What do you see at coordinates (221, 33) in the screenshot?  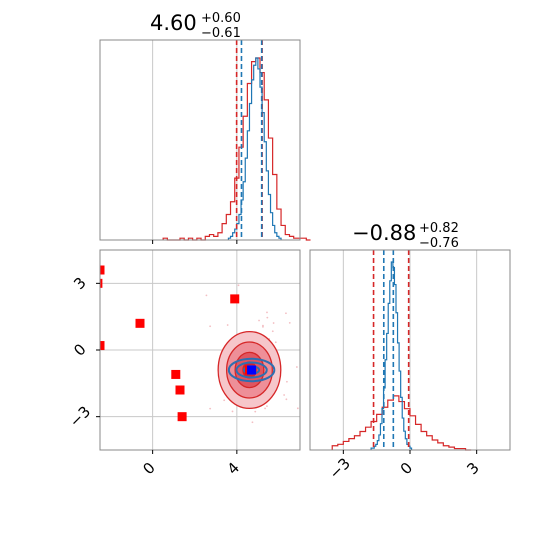 I see `title-top-minus: −0.61` at bounding box center [221, 33].